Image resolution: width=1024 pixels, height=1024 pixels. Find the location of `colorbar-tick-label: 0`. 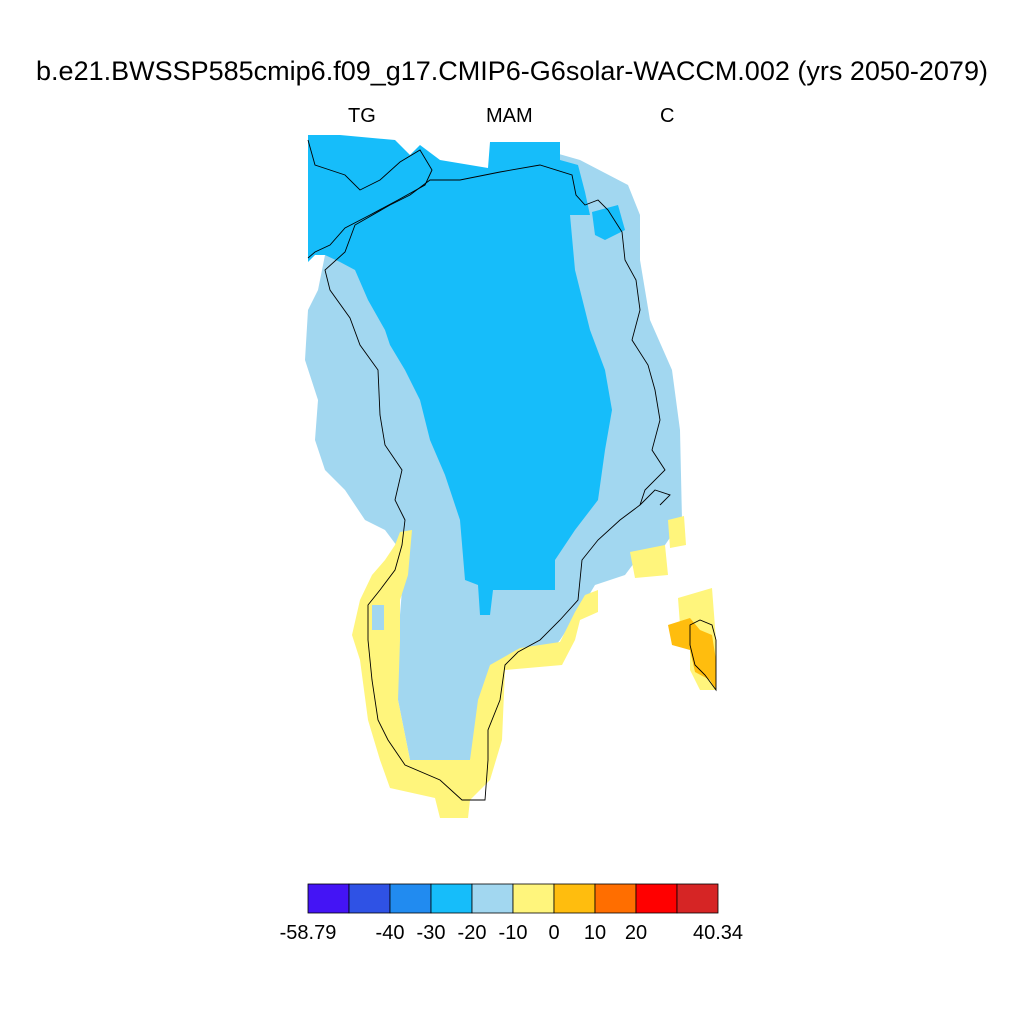

colorbar-tick-label: 0 is located at coordinates (553, 933).